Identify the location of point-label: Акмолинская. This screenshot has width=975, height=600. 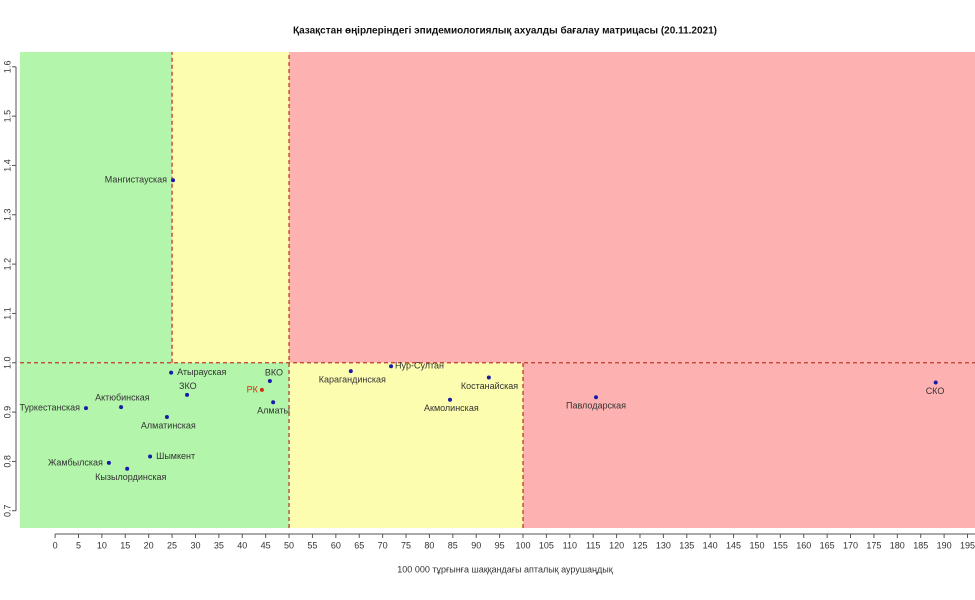
(451, 408).